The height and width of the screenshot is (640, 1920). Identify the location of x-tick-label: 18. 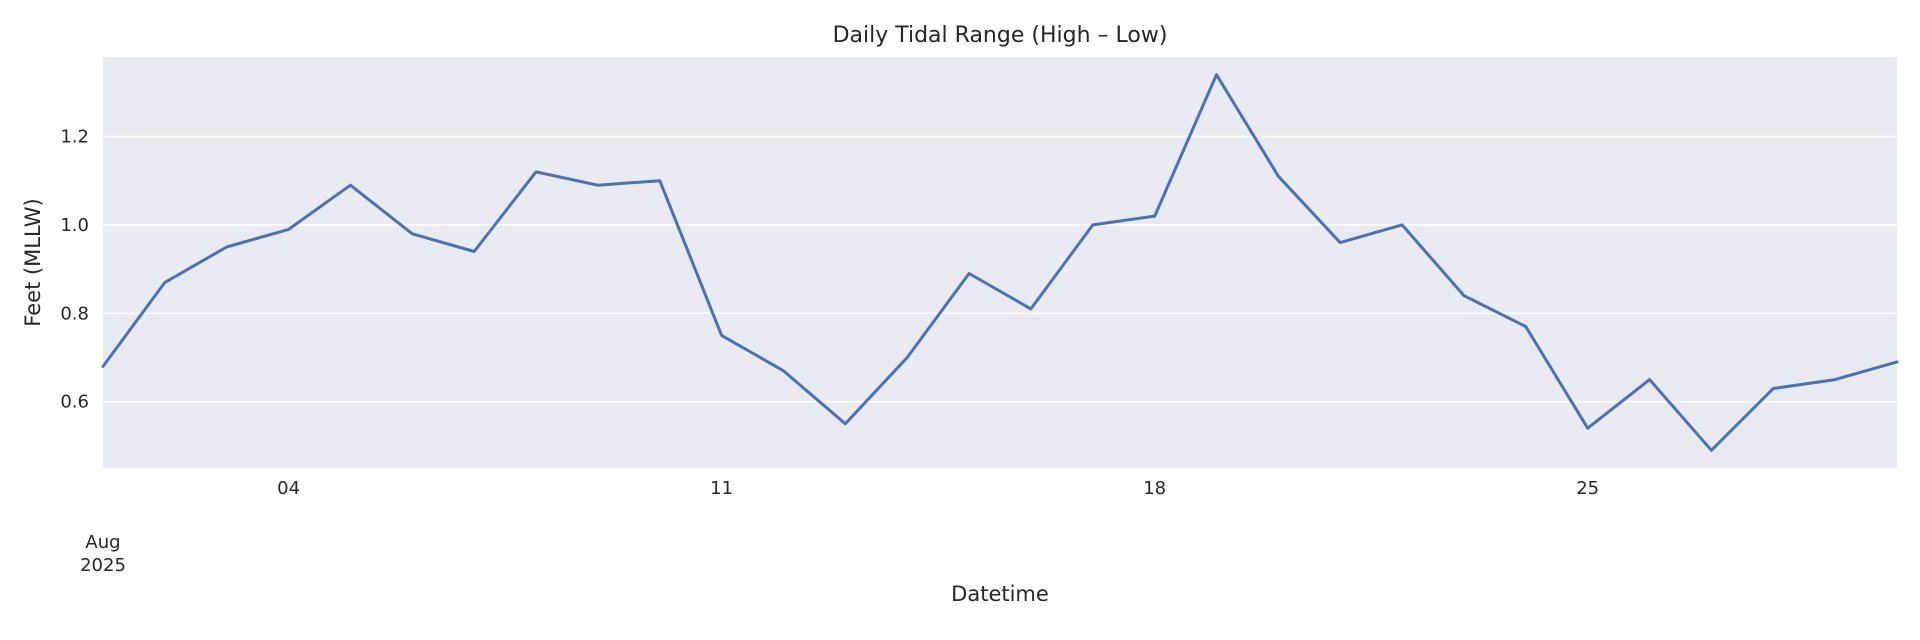
(1154, 488).